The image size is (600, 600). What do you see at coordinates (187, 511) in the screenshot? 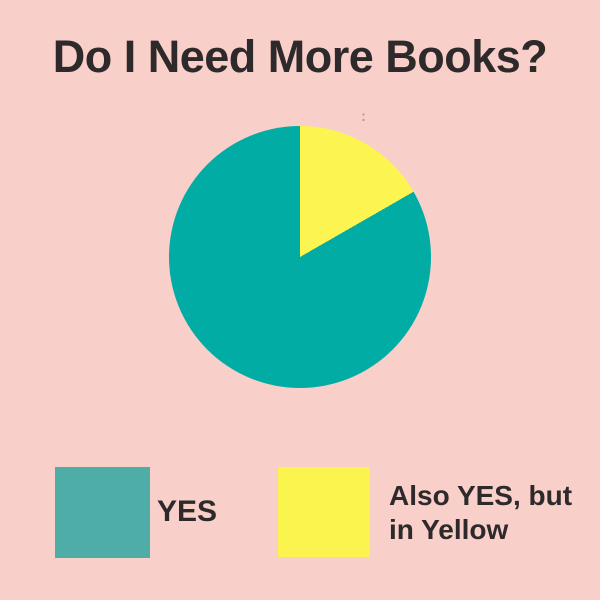
I see `legend-label-yes: YES` at bounding box center [187, 511].